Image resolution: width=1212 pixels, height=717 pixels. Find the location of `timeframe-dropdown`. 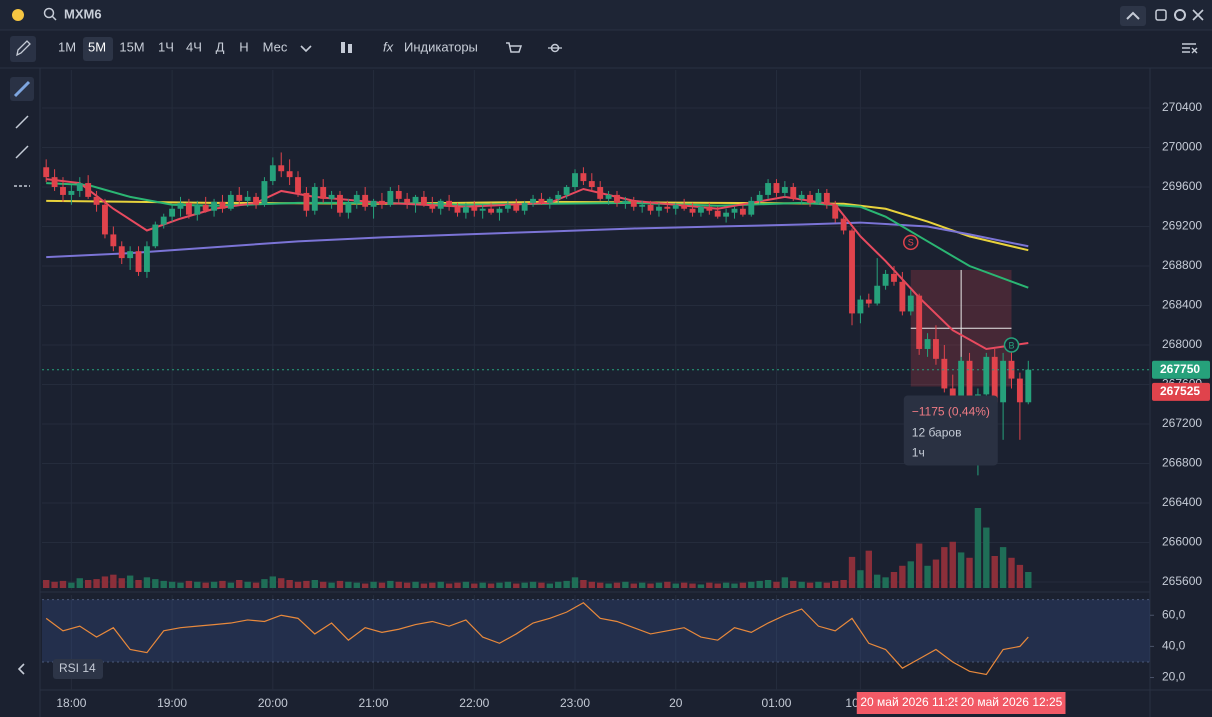

timeframe-dropdown is located at coordinates (306, 49).